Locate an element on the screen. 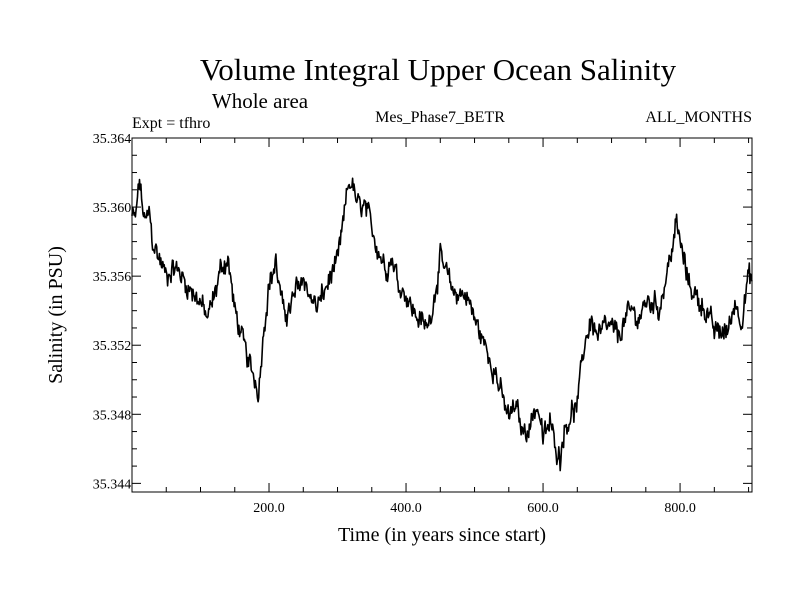  y-tick-label: 35.356 is located at coordinates (112, 277).